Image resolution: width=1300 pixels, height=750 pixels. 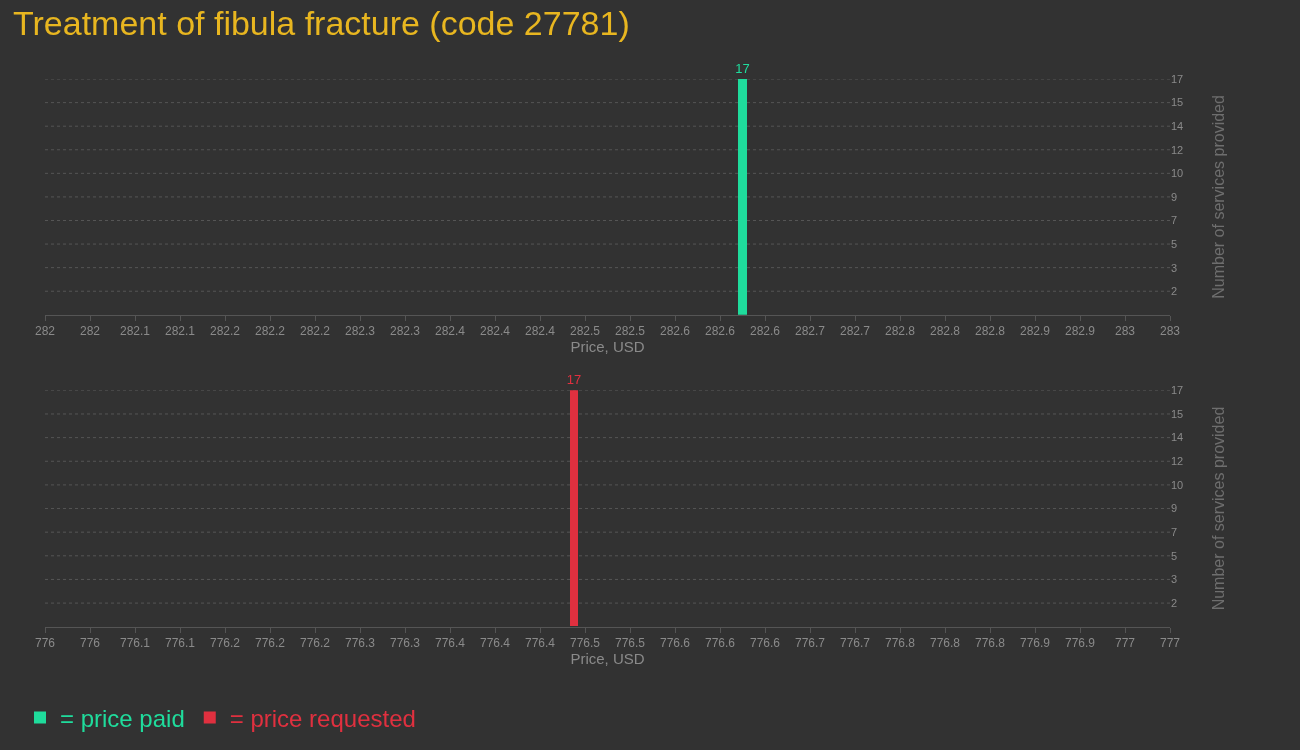 I want to click on legend-label: = price requested, so click(x=322, y=718).